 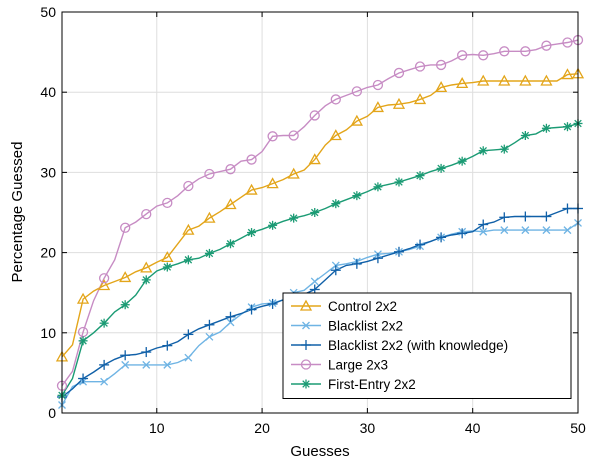 I want to click on x-tick-label: 30, so click(x=368, y=428).